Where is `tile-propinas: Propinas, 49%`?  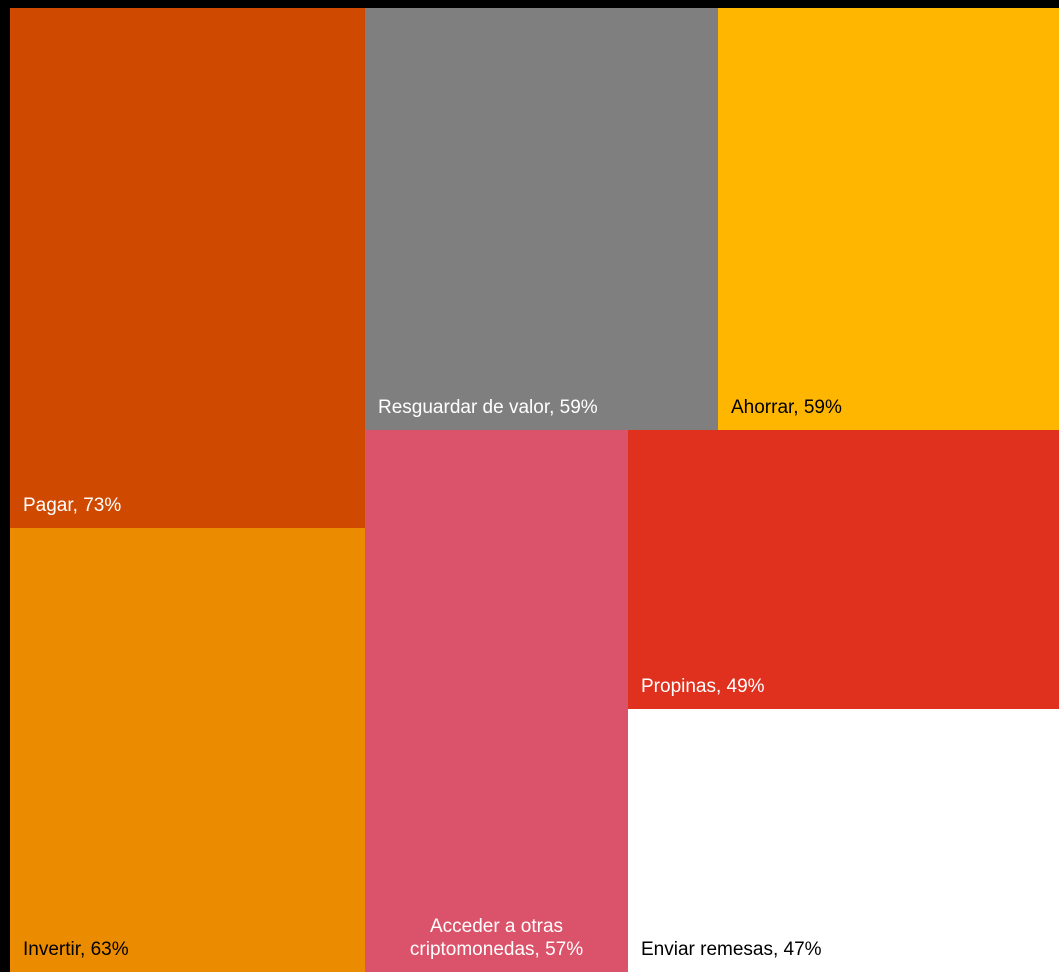 tile-propinas: Propinas, 49% is located at coordinates (843, 569).